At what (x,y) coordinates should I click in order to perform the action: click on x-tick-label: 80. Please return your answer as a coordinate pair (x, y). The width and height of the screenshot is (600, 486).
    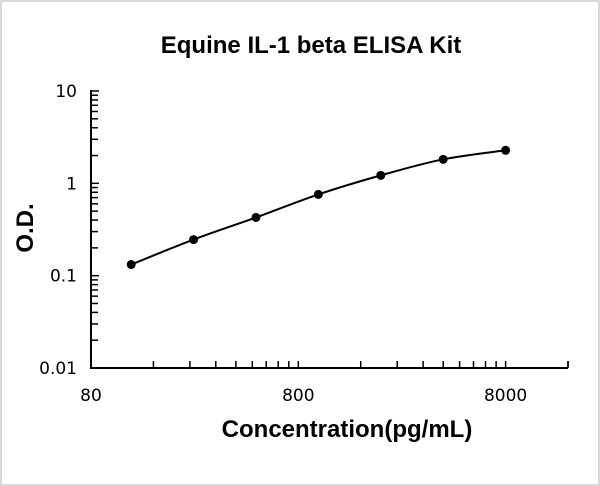
    Looking at the image, I should click on (91, 396).